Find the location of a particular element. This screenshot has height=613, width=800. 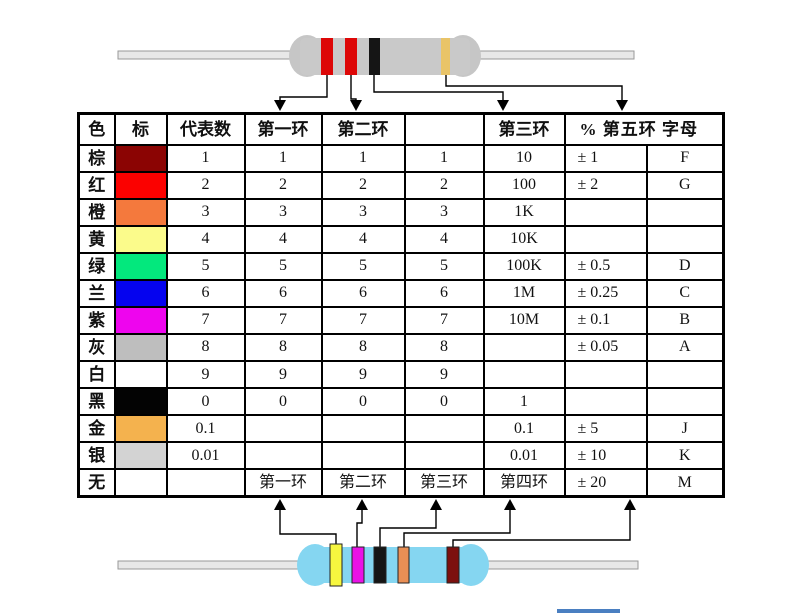

color-name-cell: 白 is located at coordinates (96, 374).